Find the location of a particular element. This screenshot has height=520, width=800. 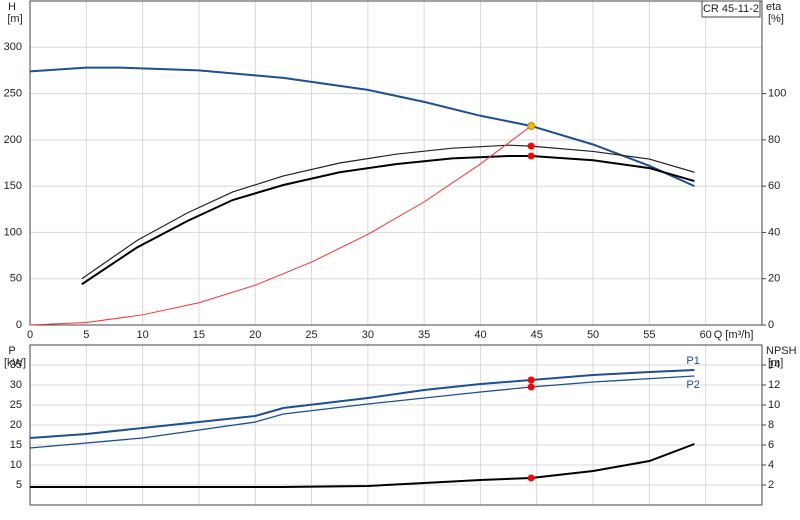

x-tick-label: 10 is located at coordinates (142, 335).